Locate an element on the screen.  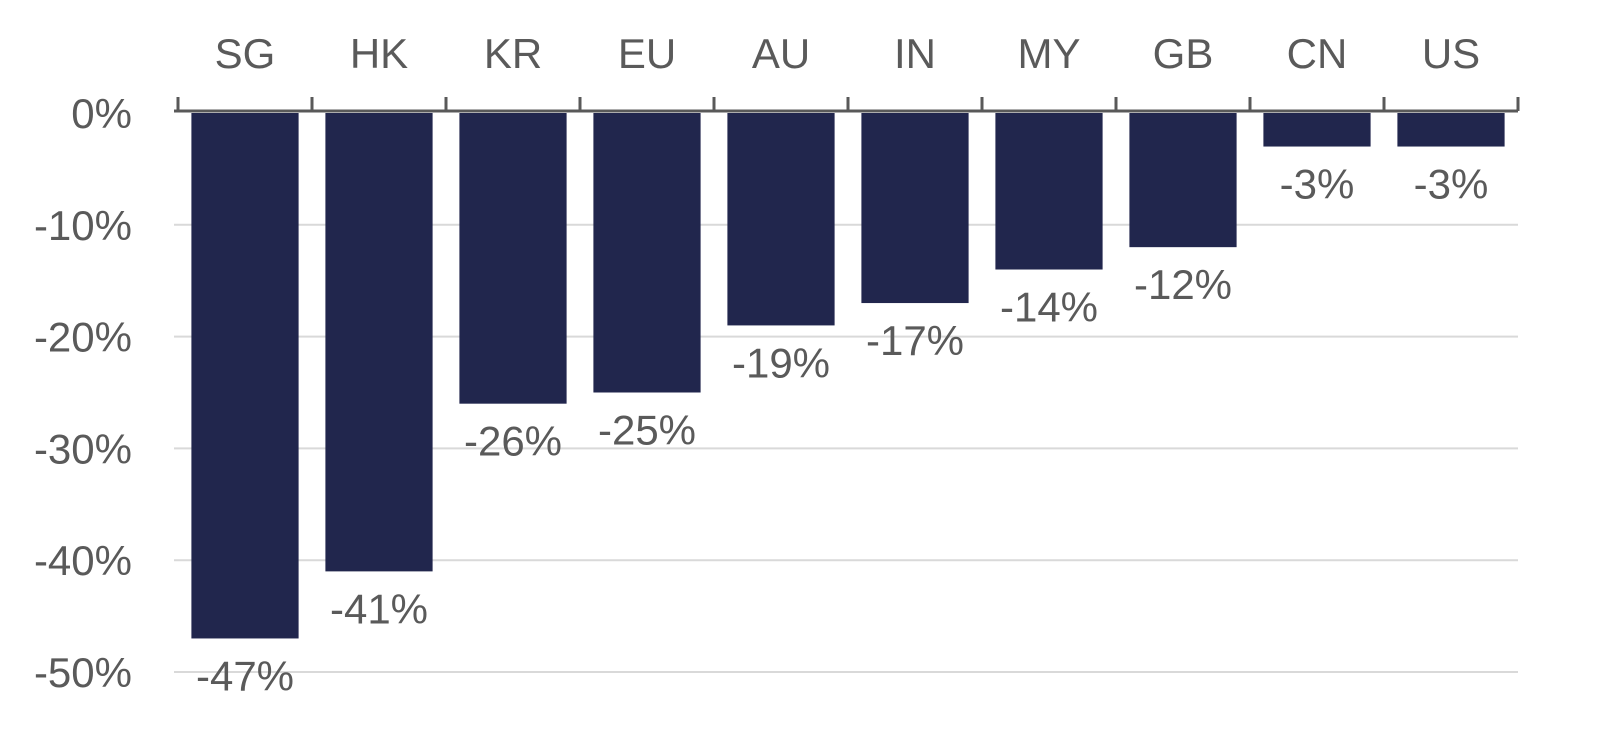
data-label-in: -17% is located at coordinates (915, 340).